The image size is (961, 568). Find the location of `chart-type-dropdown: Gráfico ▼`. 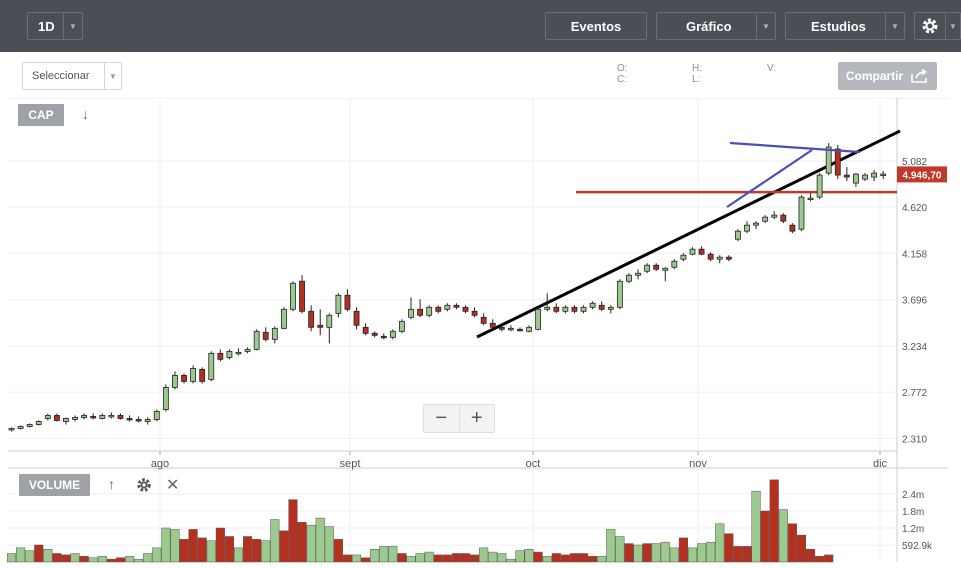

chart-type-dropdown: Gráfico ▼ is located at coordinates (716, 26).